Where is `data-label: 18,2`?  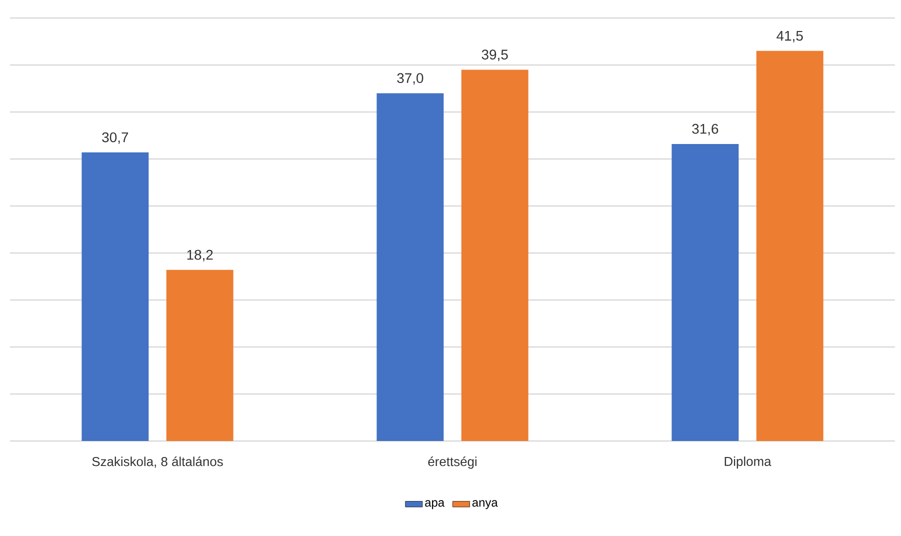 data-label: 18,2 is located at coordinates (200, 256).